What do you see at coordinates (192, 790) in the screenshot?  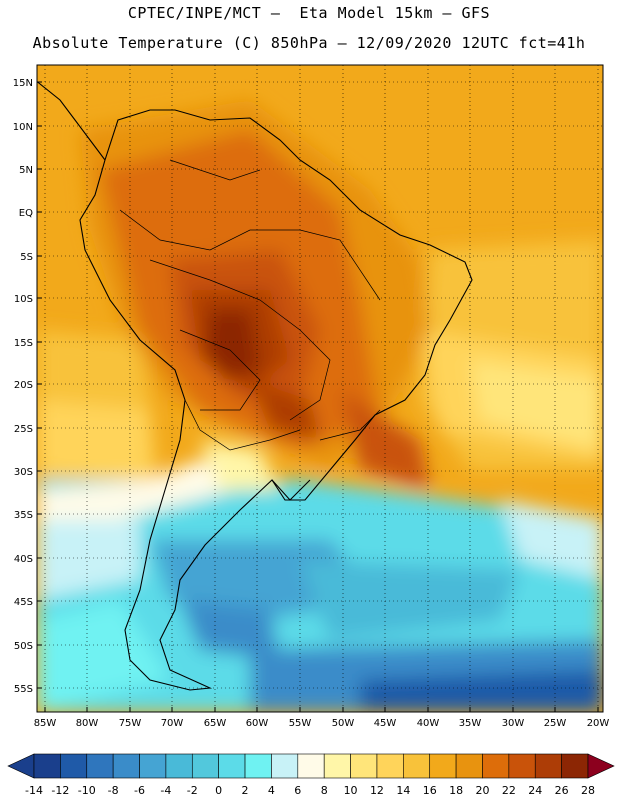 I see `colorbar-label: -2` at bounding box center [192, 790].